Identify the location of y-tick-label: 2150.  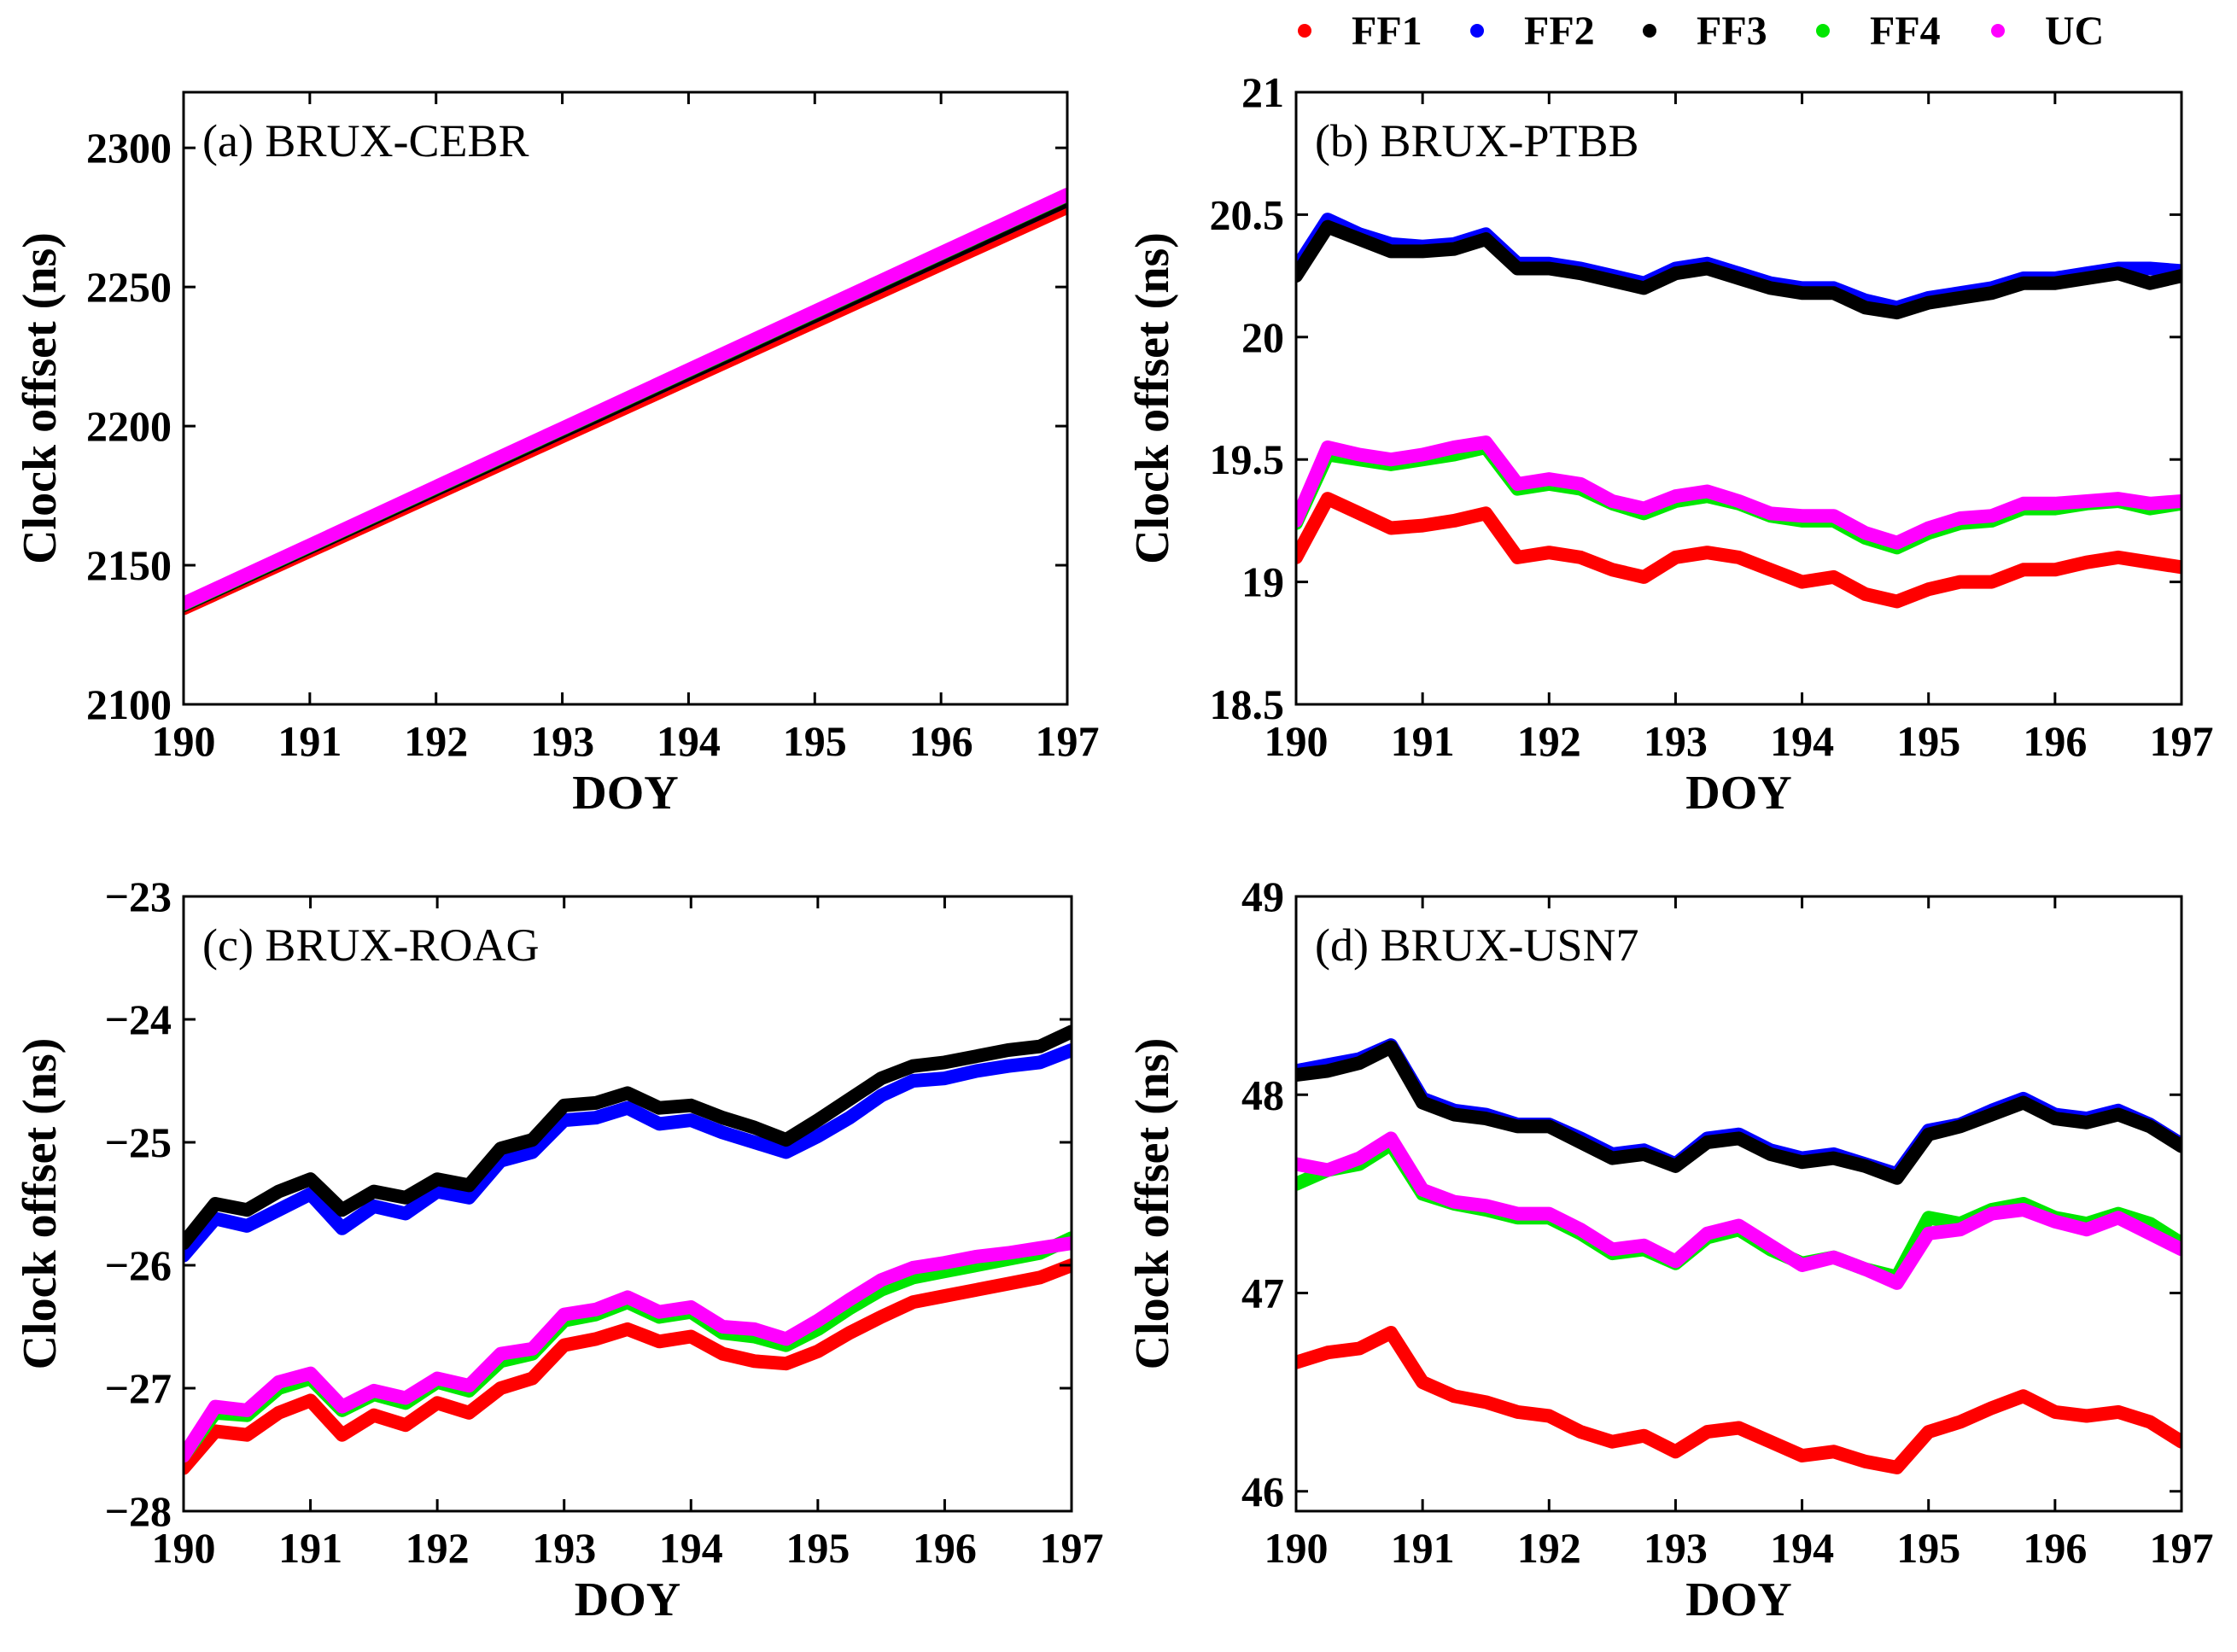
(129, 565).